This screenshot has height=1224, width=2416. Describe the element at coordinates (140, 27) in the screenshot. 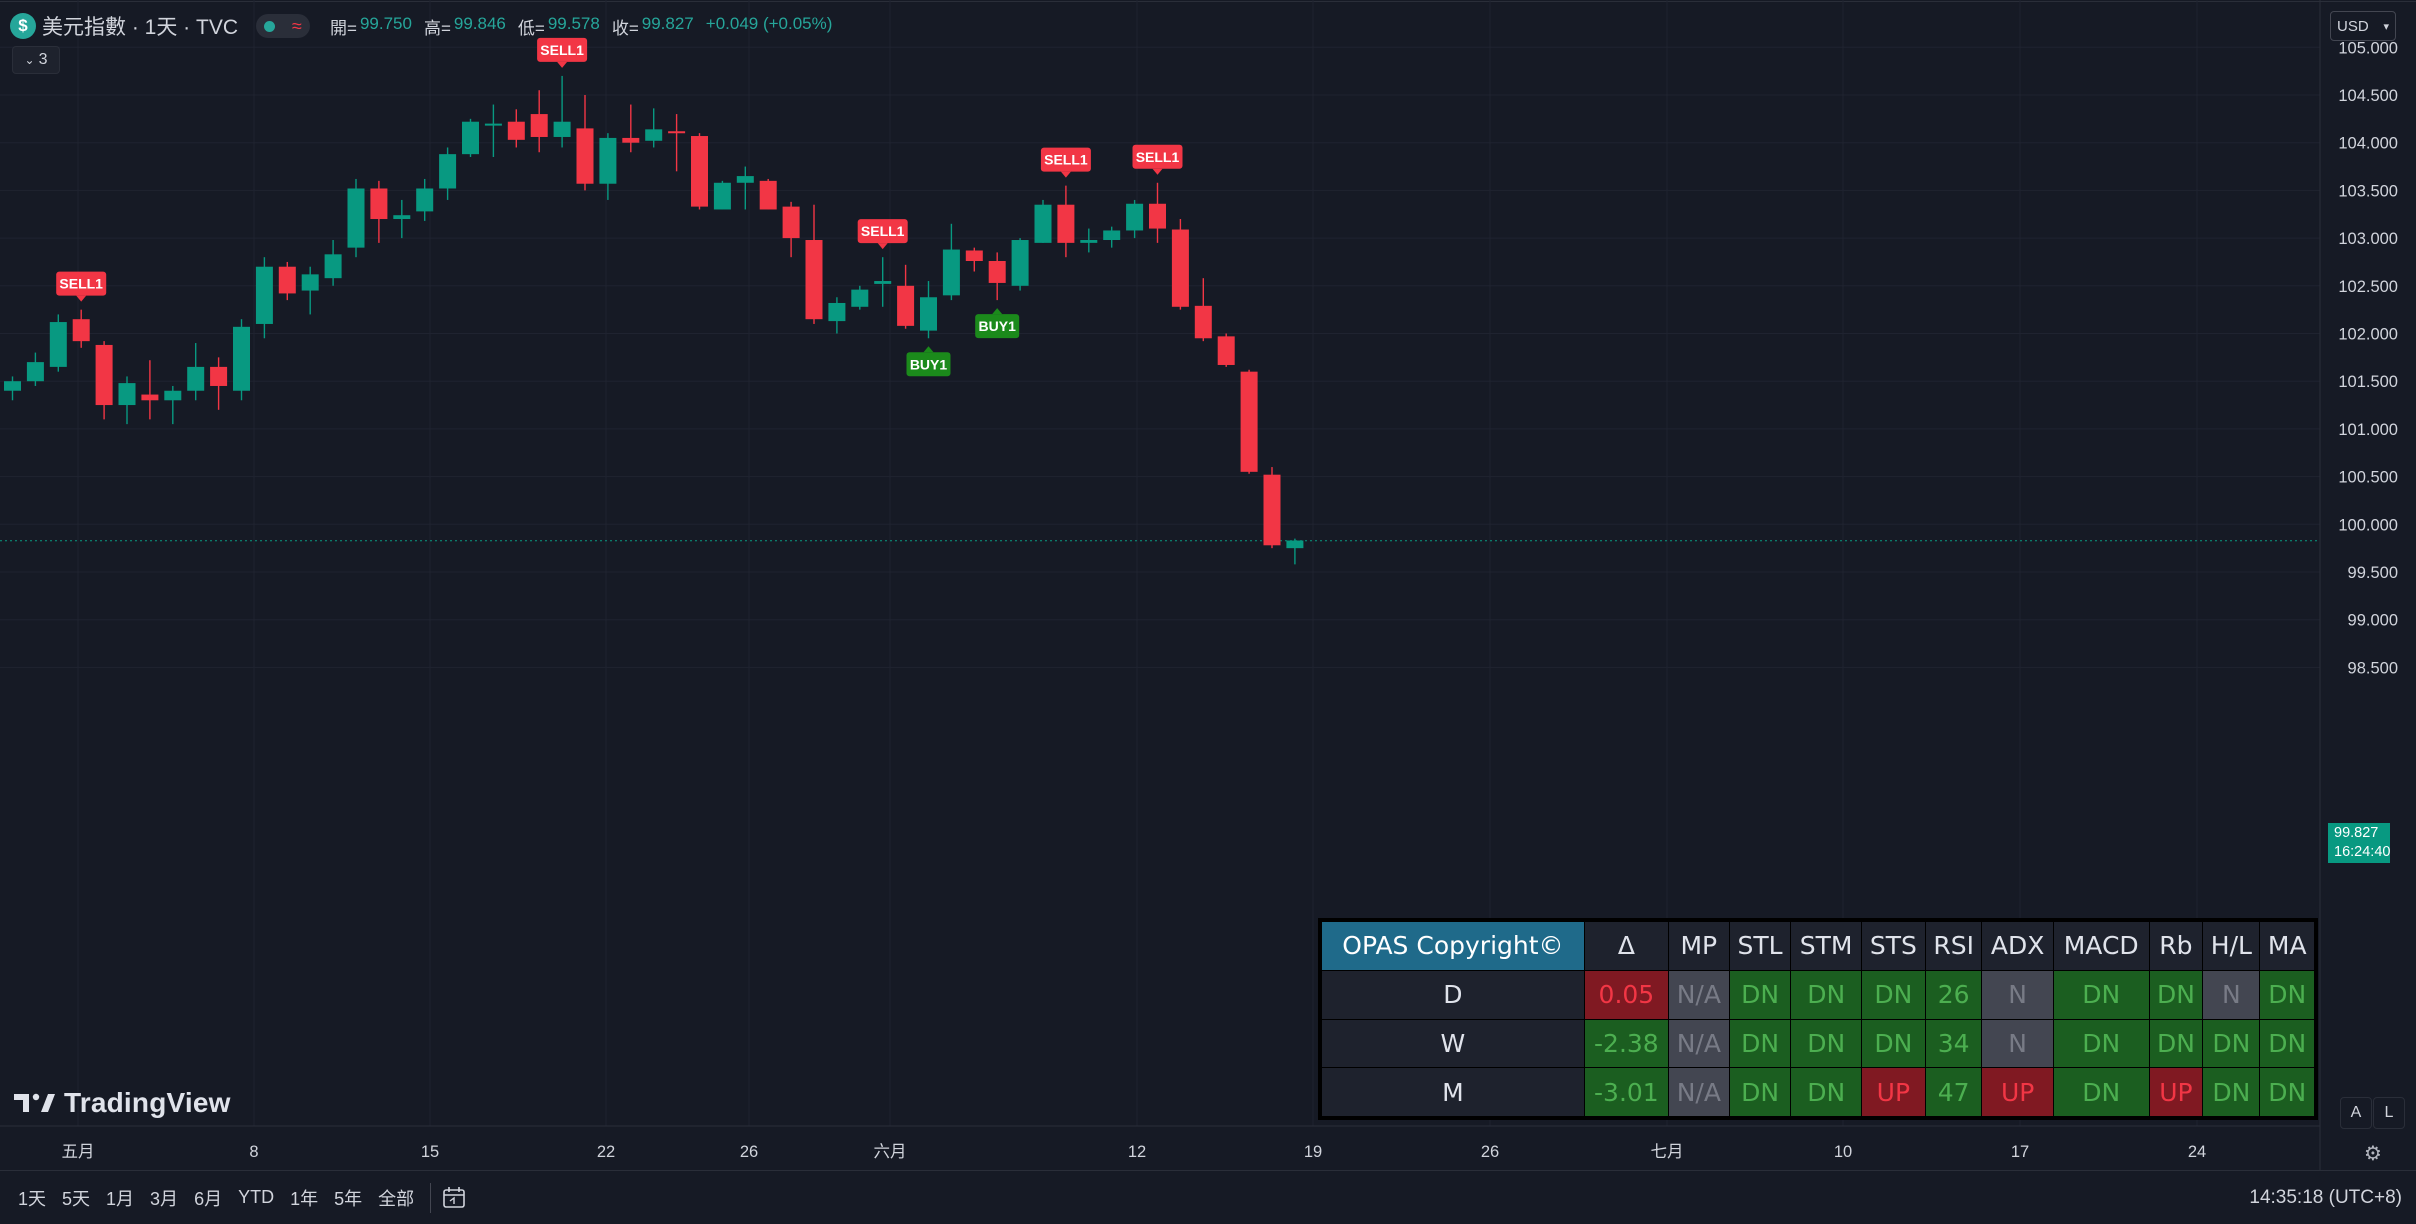

I see `symbol-title: 美元指數 · 1天 · TVC` at that location.